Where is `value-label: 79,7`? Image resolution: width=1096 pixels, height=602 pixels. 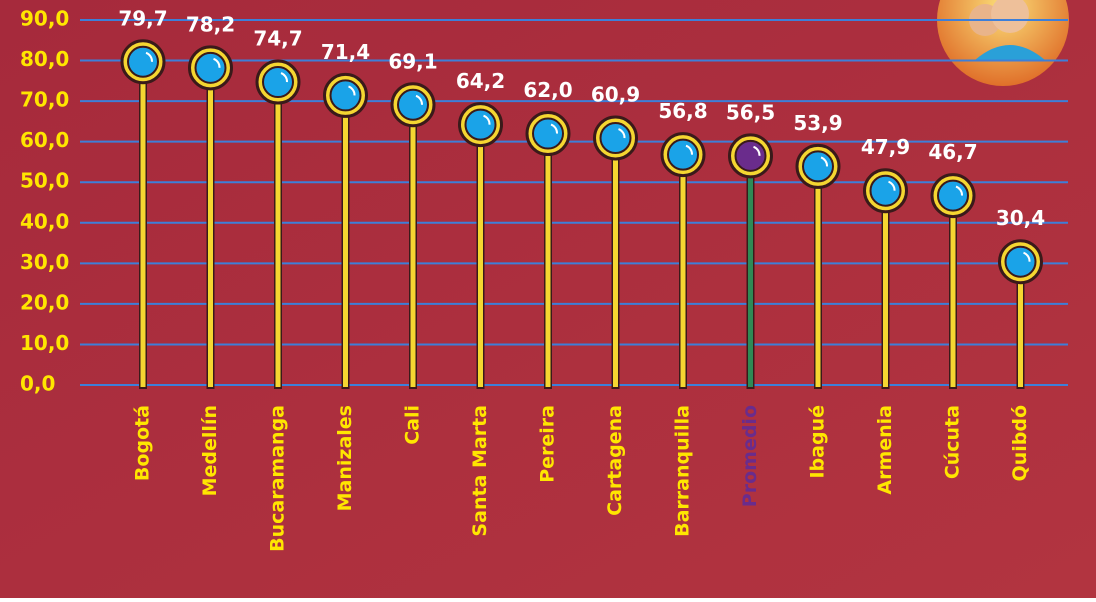 value-label: 79,7 is located at coordinates (142, 18).